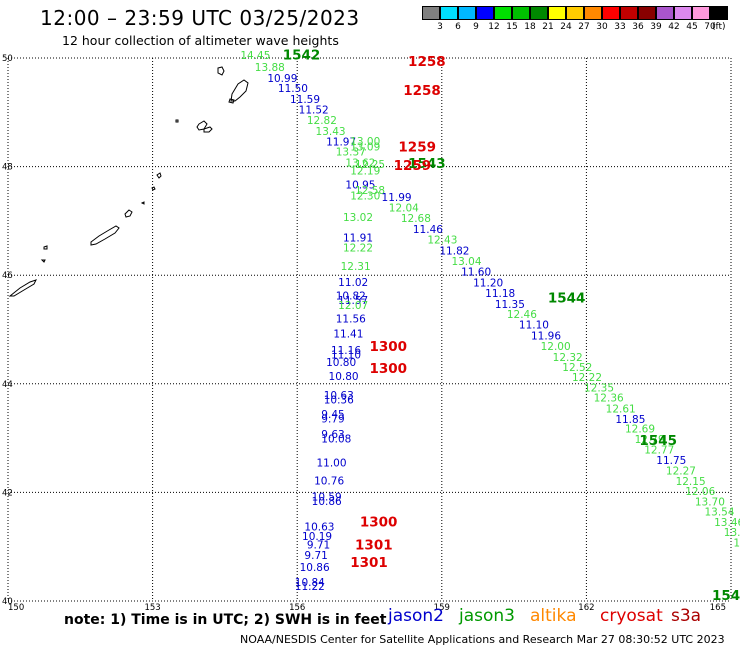  Describe the element at coordinates (416, 219) in the screenshot. I see `wave-height-label: 12.68` at that location.